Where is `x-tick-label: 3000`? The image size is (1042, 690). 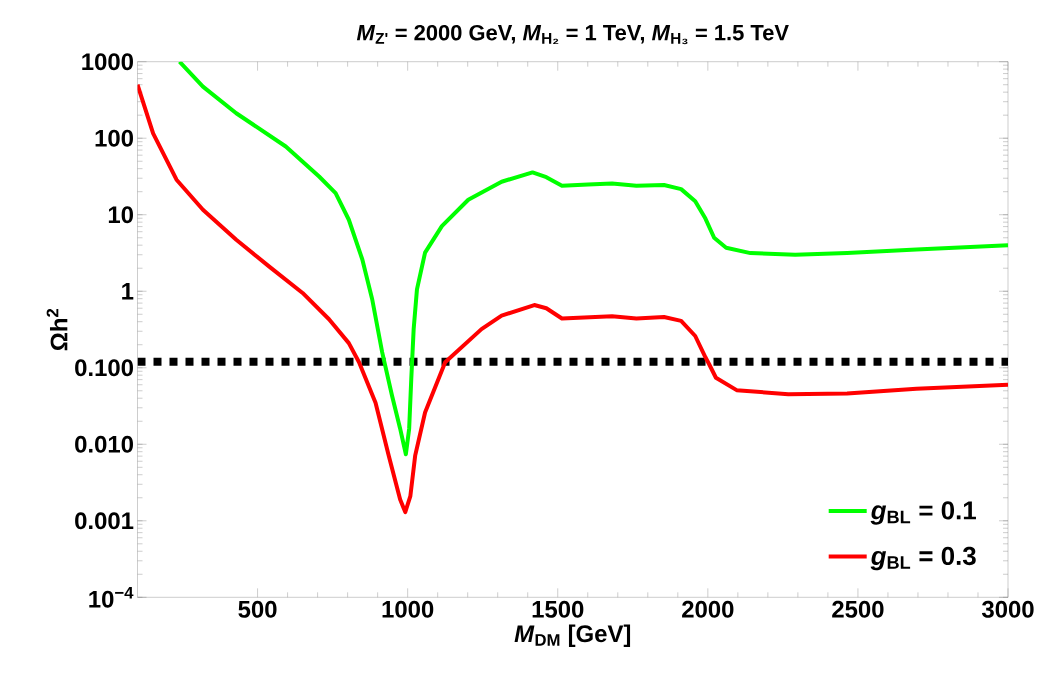 x-tick-label: 3000 is located at coordinates (1007, 609).